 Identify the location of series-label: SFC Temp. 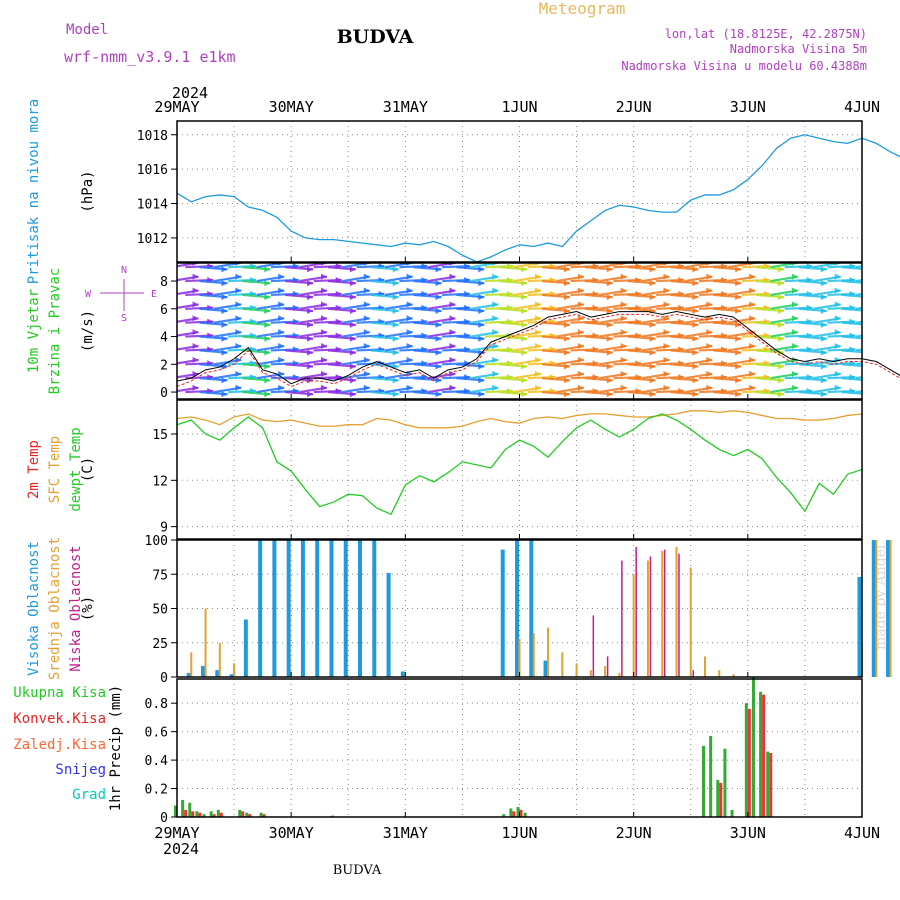
(55, 469).